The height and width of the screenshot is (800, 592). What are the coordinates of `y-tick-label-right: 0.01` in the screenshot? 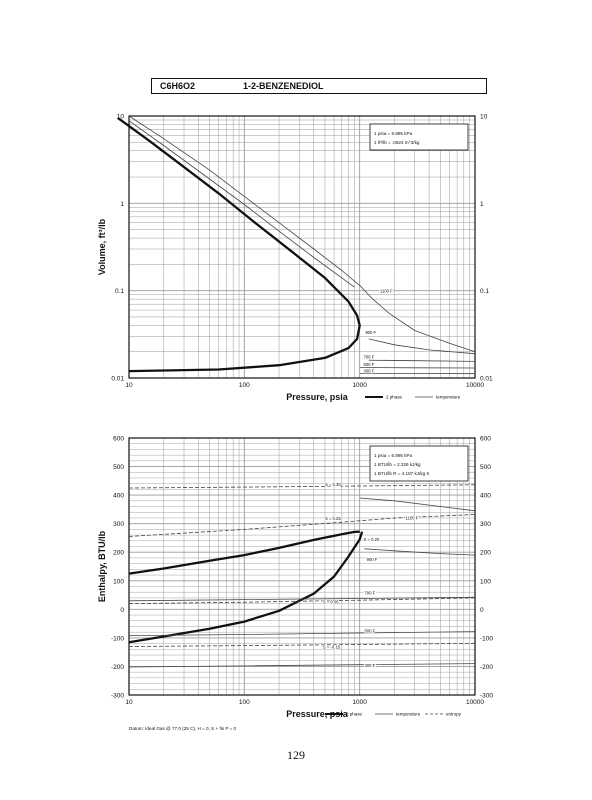 It's located at (486, 379).